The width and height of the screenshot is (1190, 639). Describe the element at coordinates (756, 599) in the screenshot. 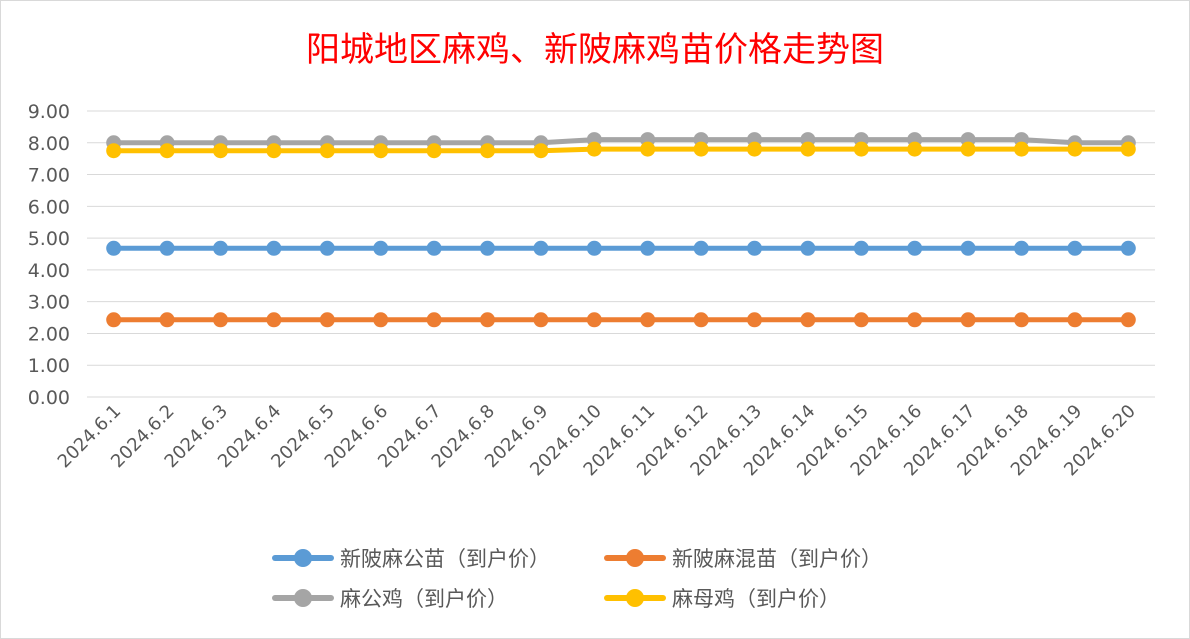

I see `legend-label-4: 麻母鸡（到户价）` at that location.